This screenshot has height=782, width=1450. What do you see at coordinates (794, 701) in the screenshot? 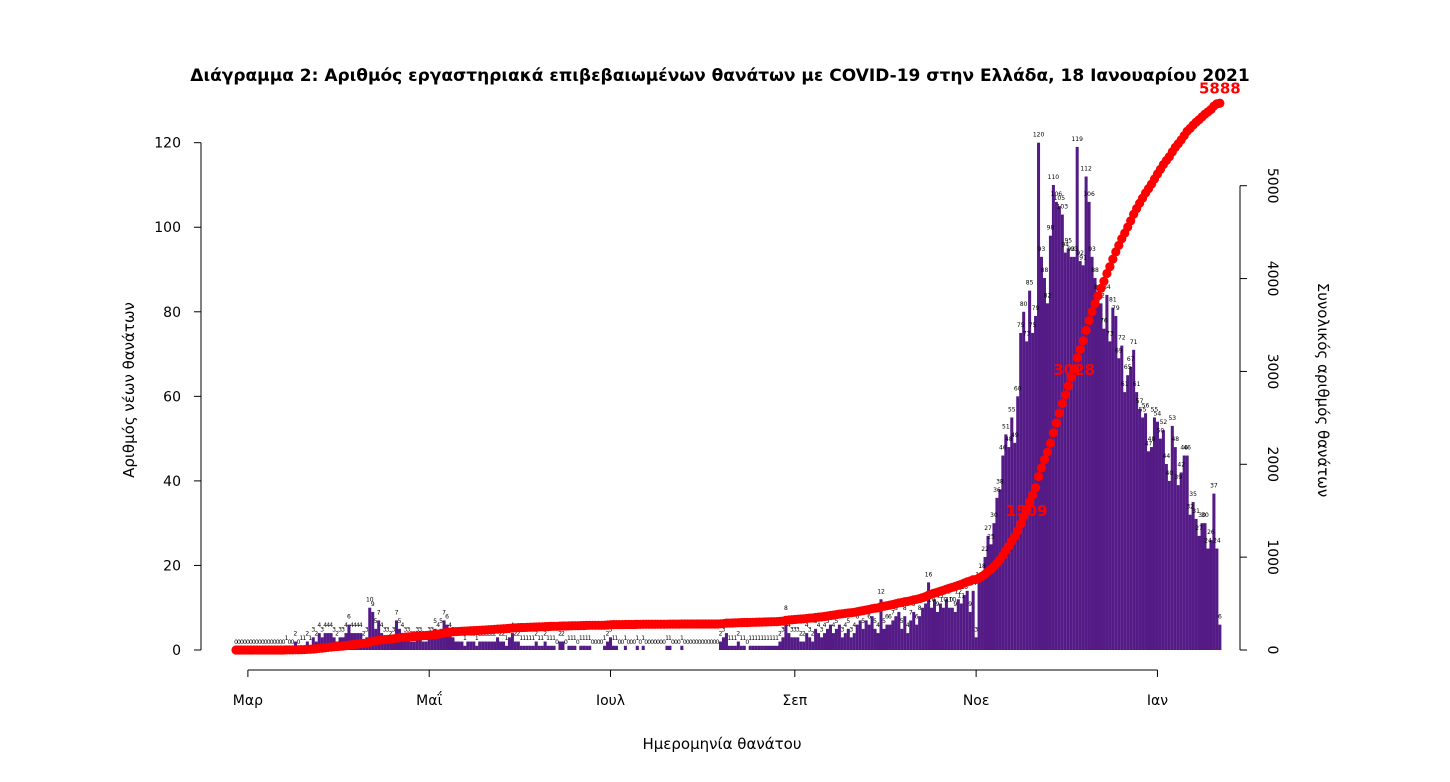
I see `x-tick-label: Σεπ` at bounding box center [794, 701].